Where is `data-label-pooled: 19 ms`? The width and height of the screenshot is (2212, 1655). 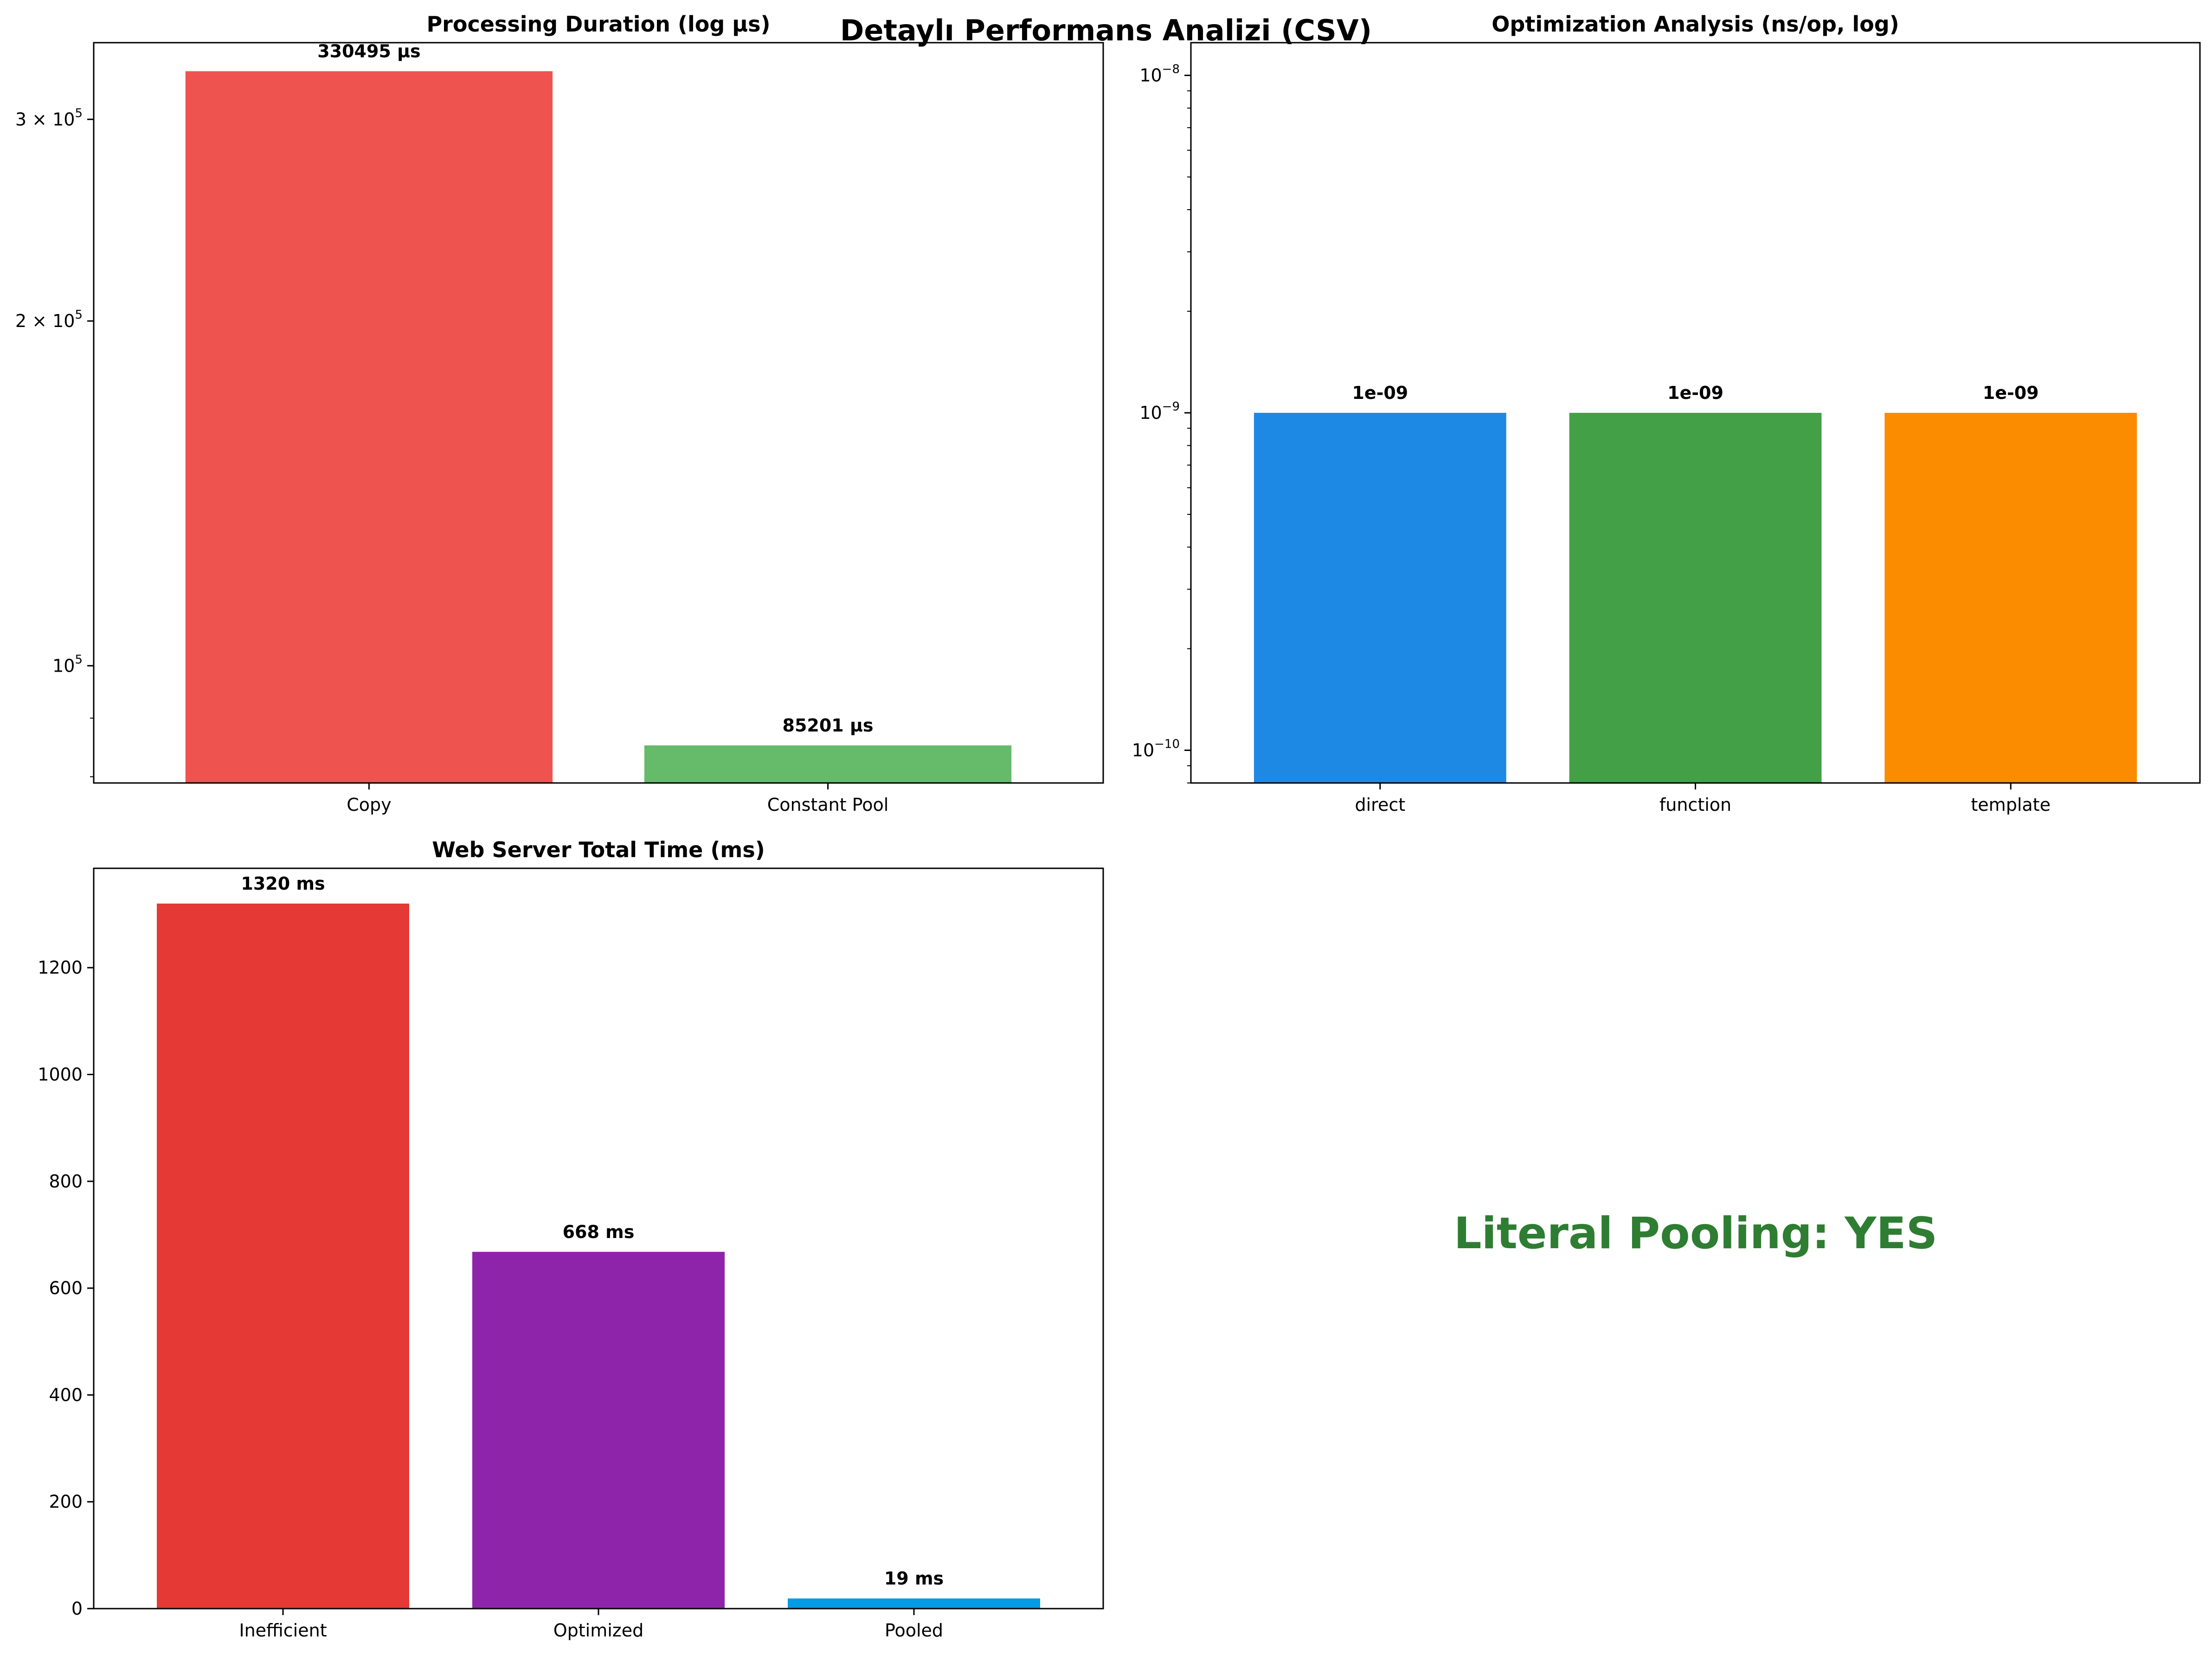
data-label-pooled: 19 ms is located at coordinates (914, 1578).